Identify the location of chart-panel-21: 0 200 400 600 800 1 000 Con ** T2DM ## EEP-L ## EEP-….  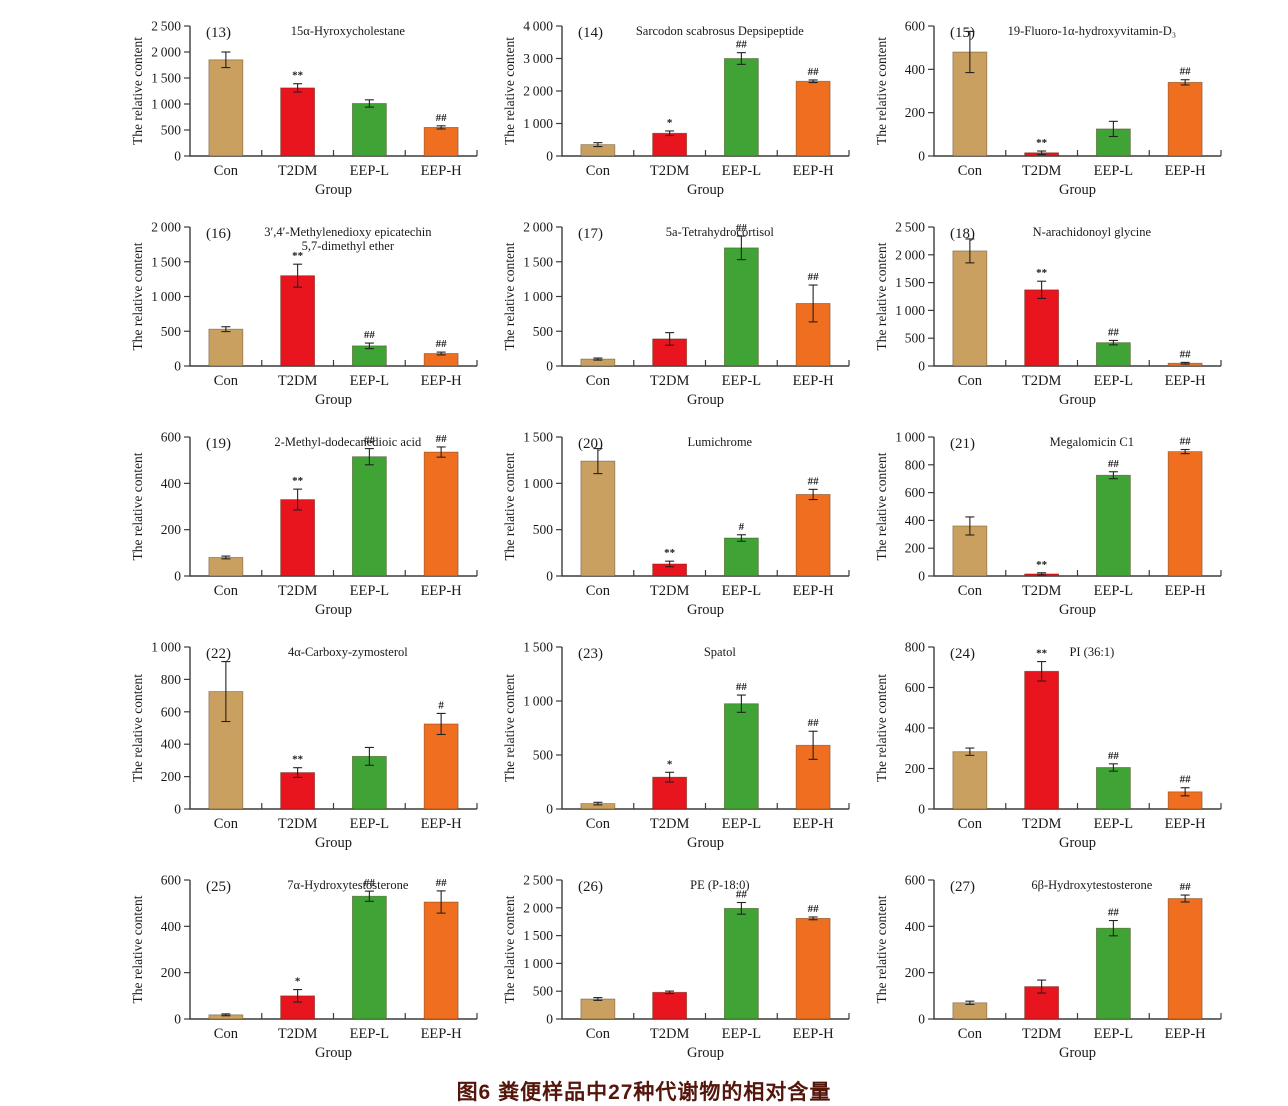
(1056, 524).